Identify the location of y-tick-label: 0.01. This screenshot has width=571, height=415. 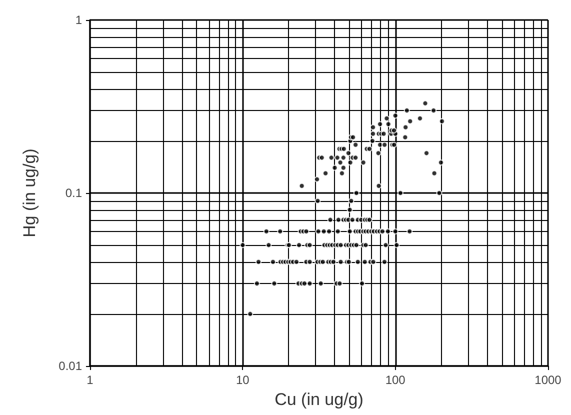
(70, 366).